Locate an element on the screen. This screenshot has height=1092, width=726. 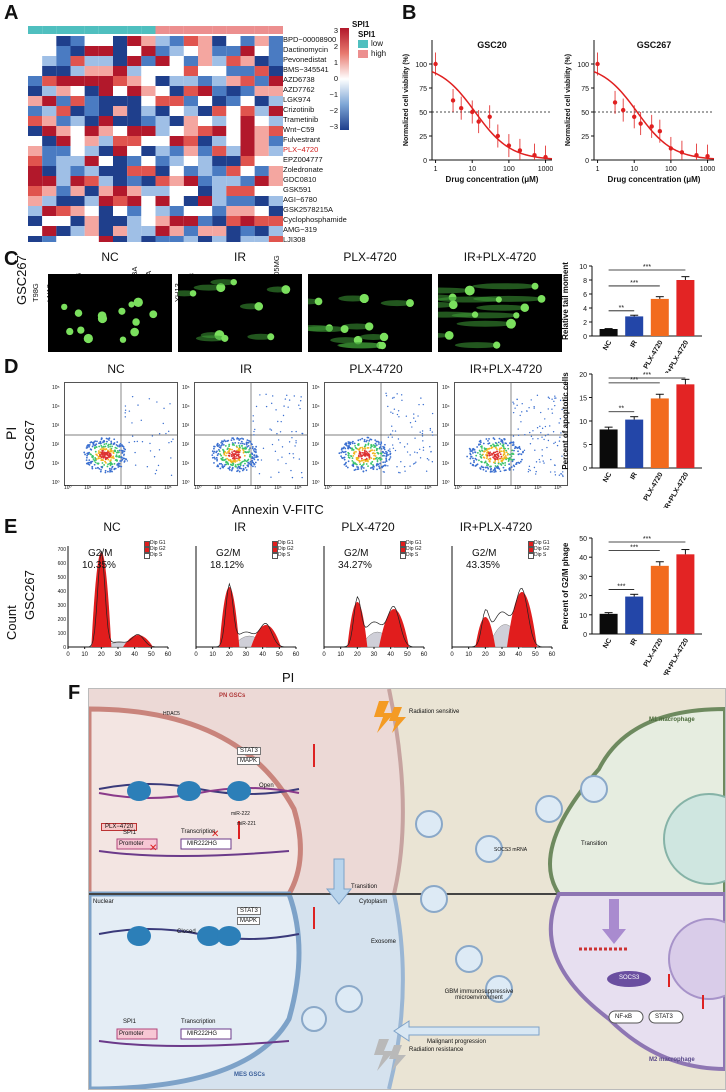
colorbar-ticks: 3 2 1 0 −1 −2 −3 is located at coordinates (330, 81).